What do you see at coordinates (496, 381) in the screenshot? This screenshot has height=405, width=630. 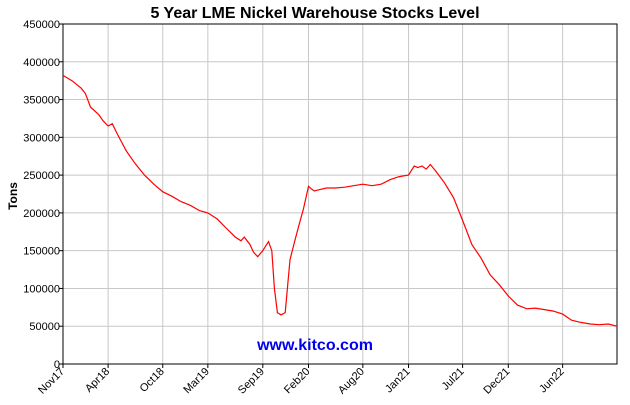 I see `x-tick-label: Dec21` at bounding box center [496, 381].